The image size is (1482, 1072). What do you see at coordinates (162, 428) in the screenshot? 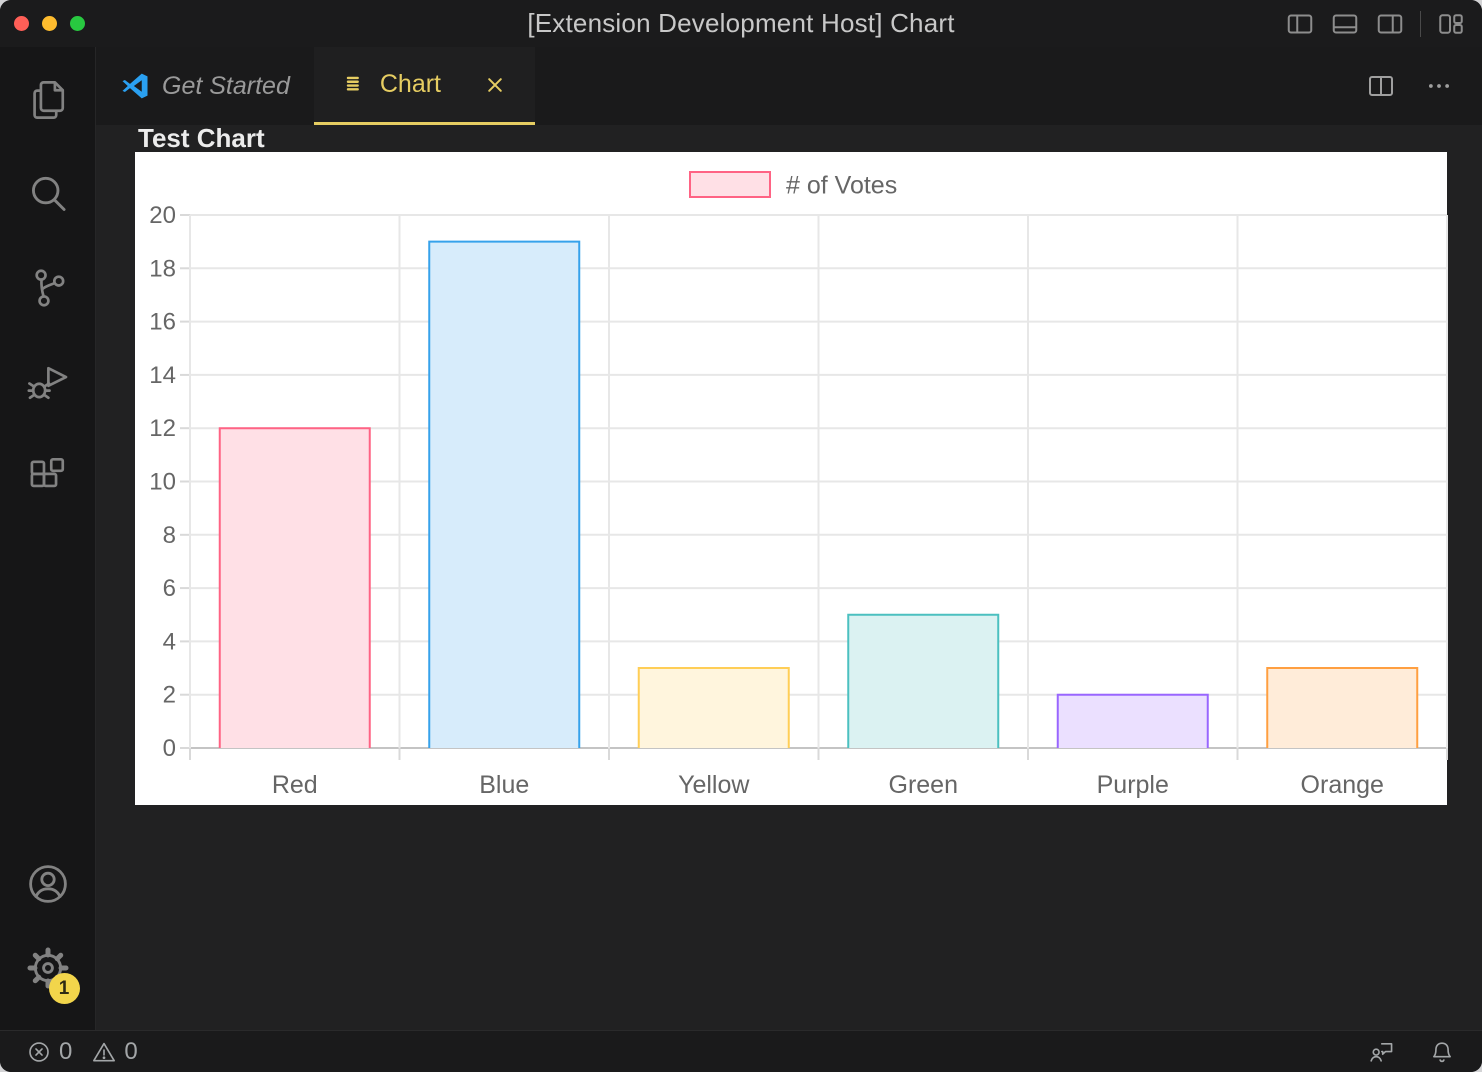
I see `svg-text: 12` at bounding box center [162, 428].